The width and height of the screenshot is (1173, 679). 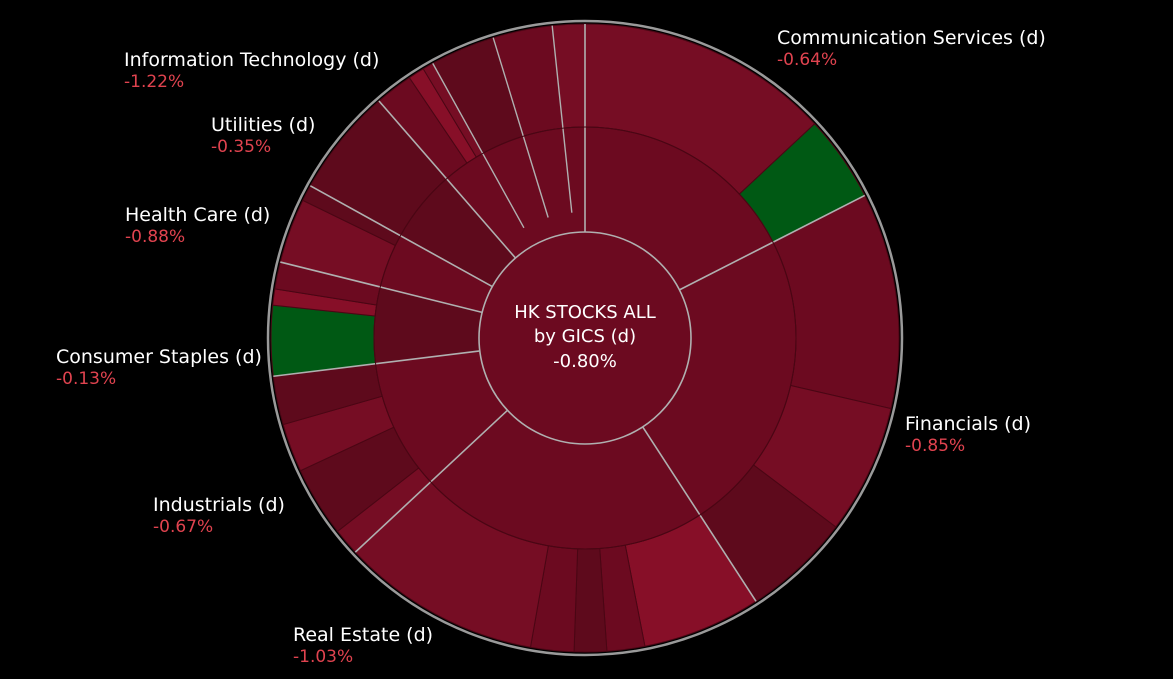 What do you see at coordinates (263, 125) in the screenshot?
I see `sector-label-name: Utilities (d)` at bounding box center [263, 125].